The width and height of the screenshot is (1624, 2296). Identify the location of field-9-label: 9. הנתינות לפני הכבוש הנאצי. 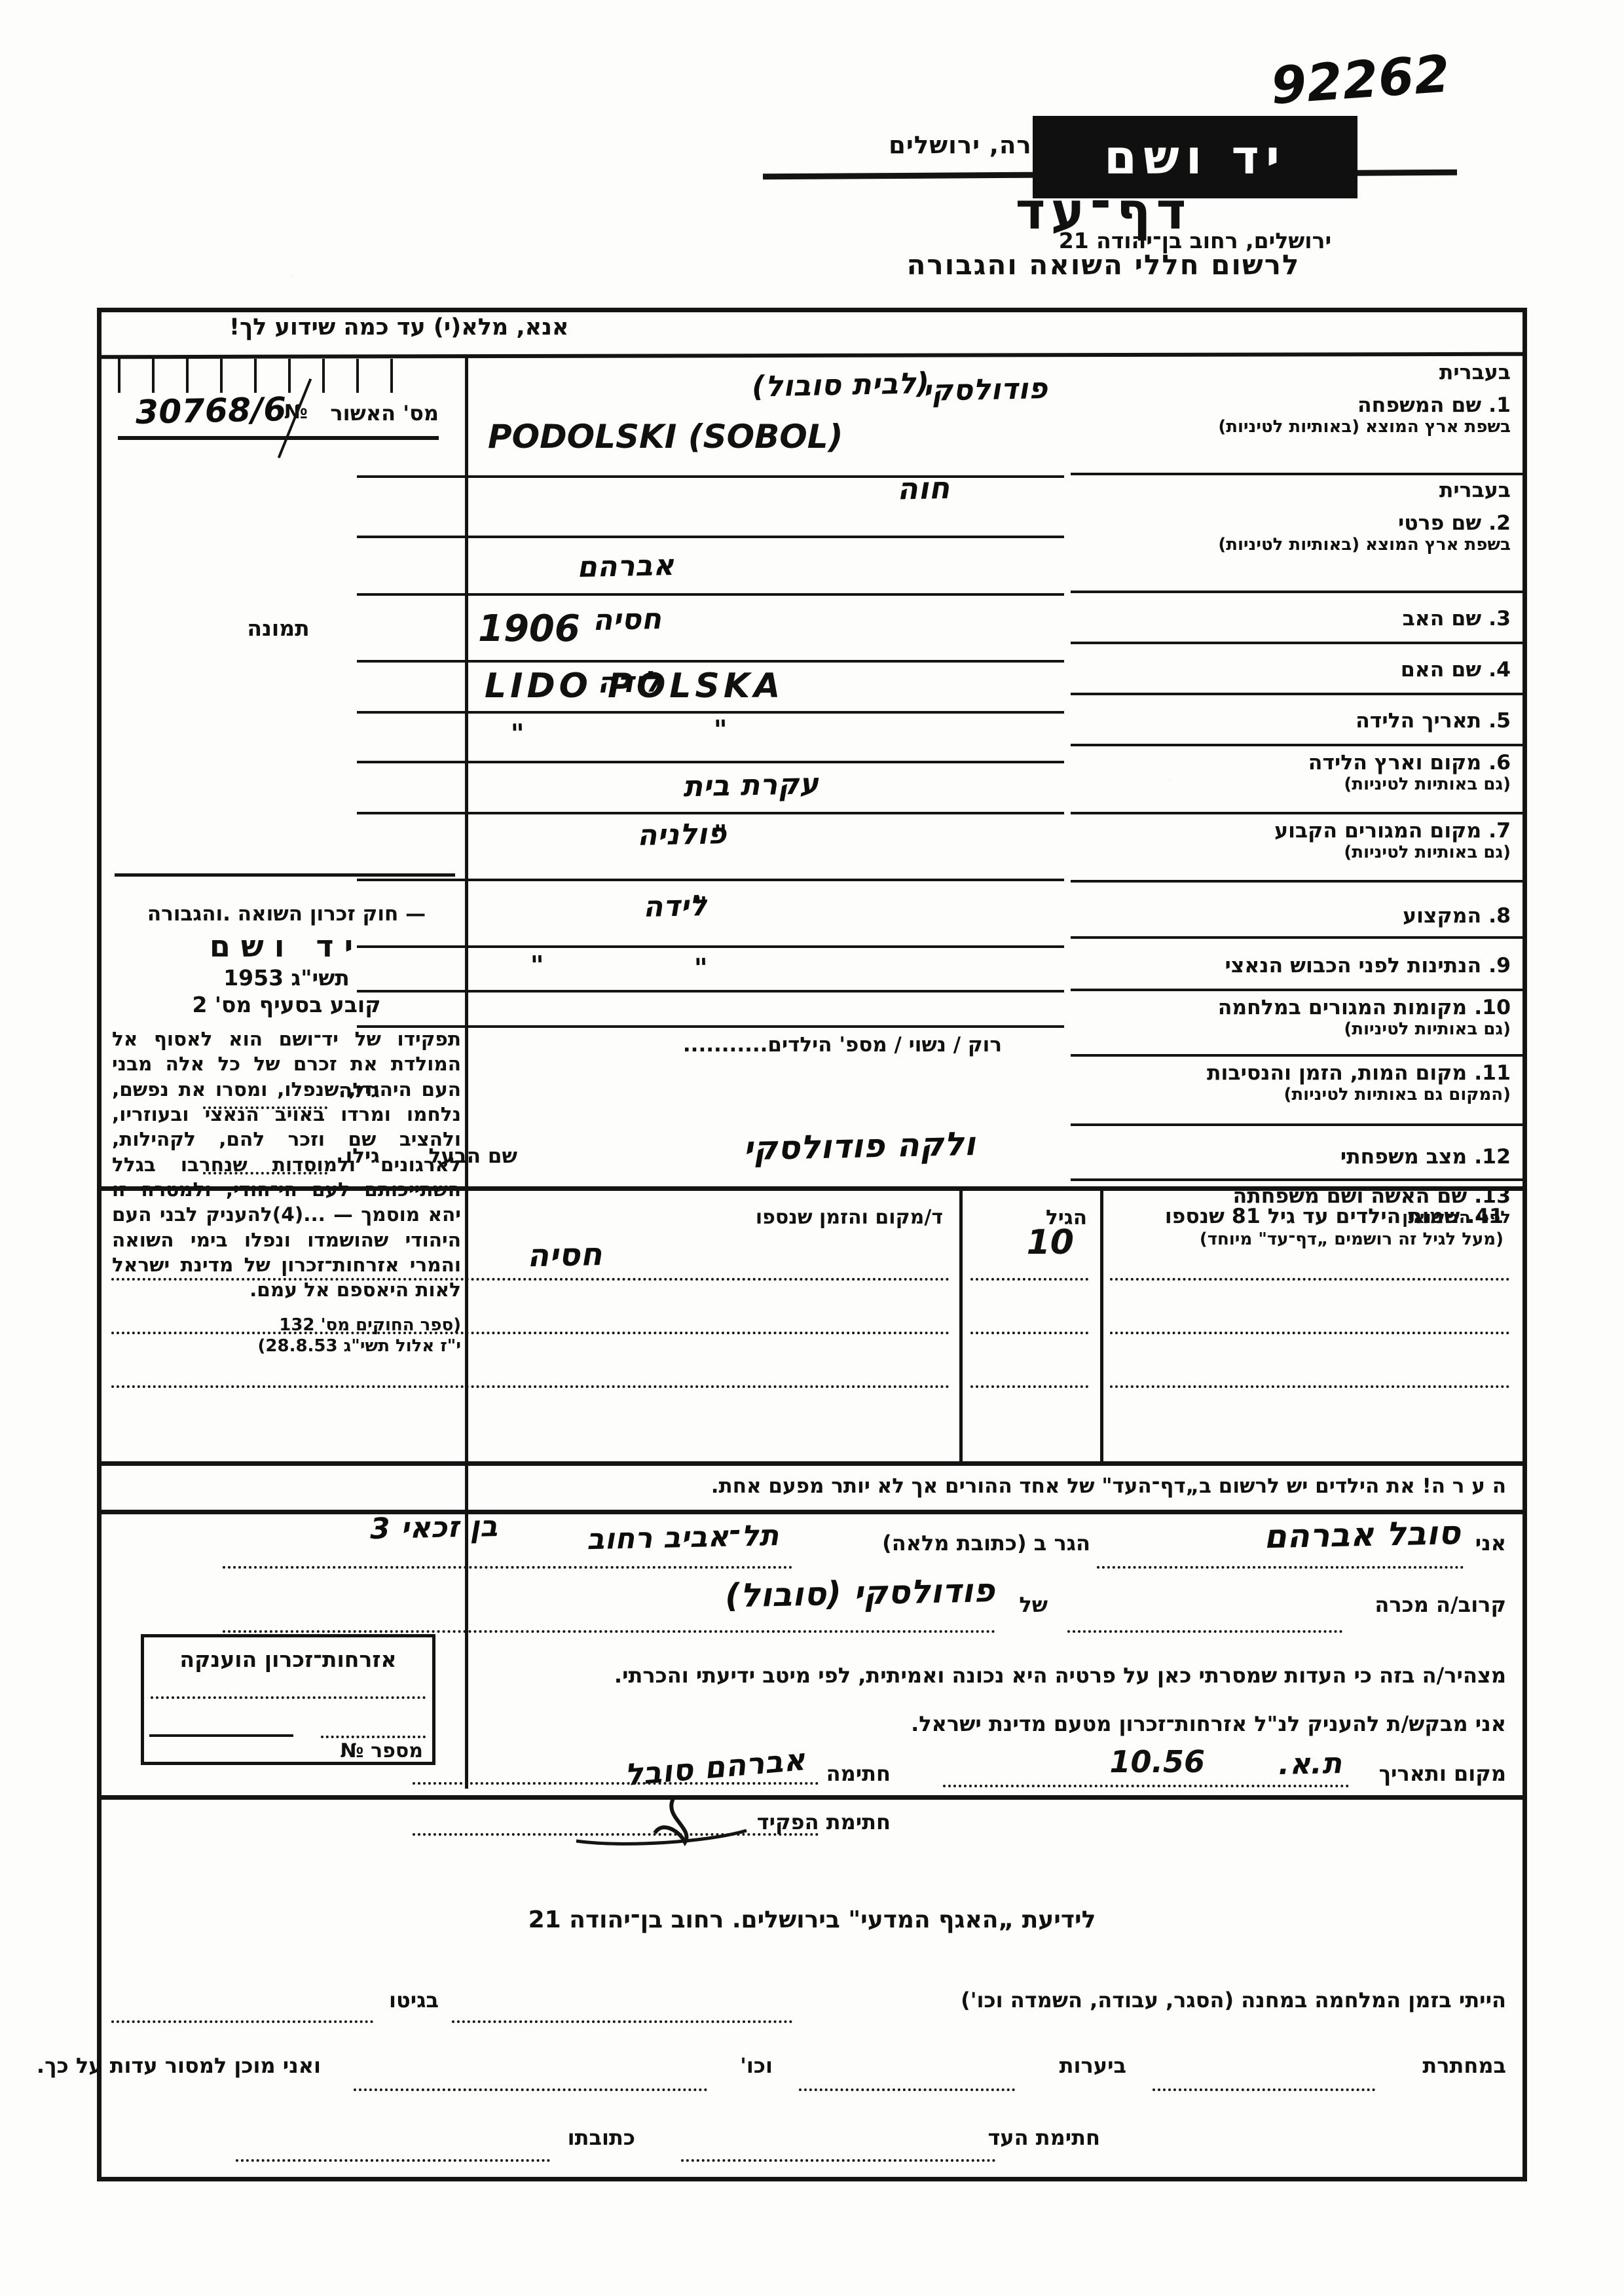
(1368, 965).